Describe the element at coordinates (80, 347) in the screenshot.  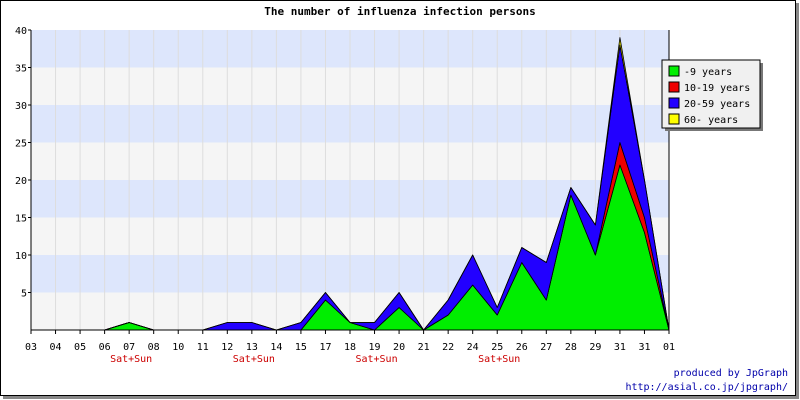
I see `x-tick-label-2: 05` at that location.